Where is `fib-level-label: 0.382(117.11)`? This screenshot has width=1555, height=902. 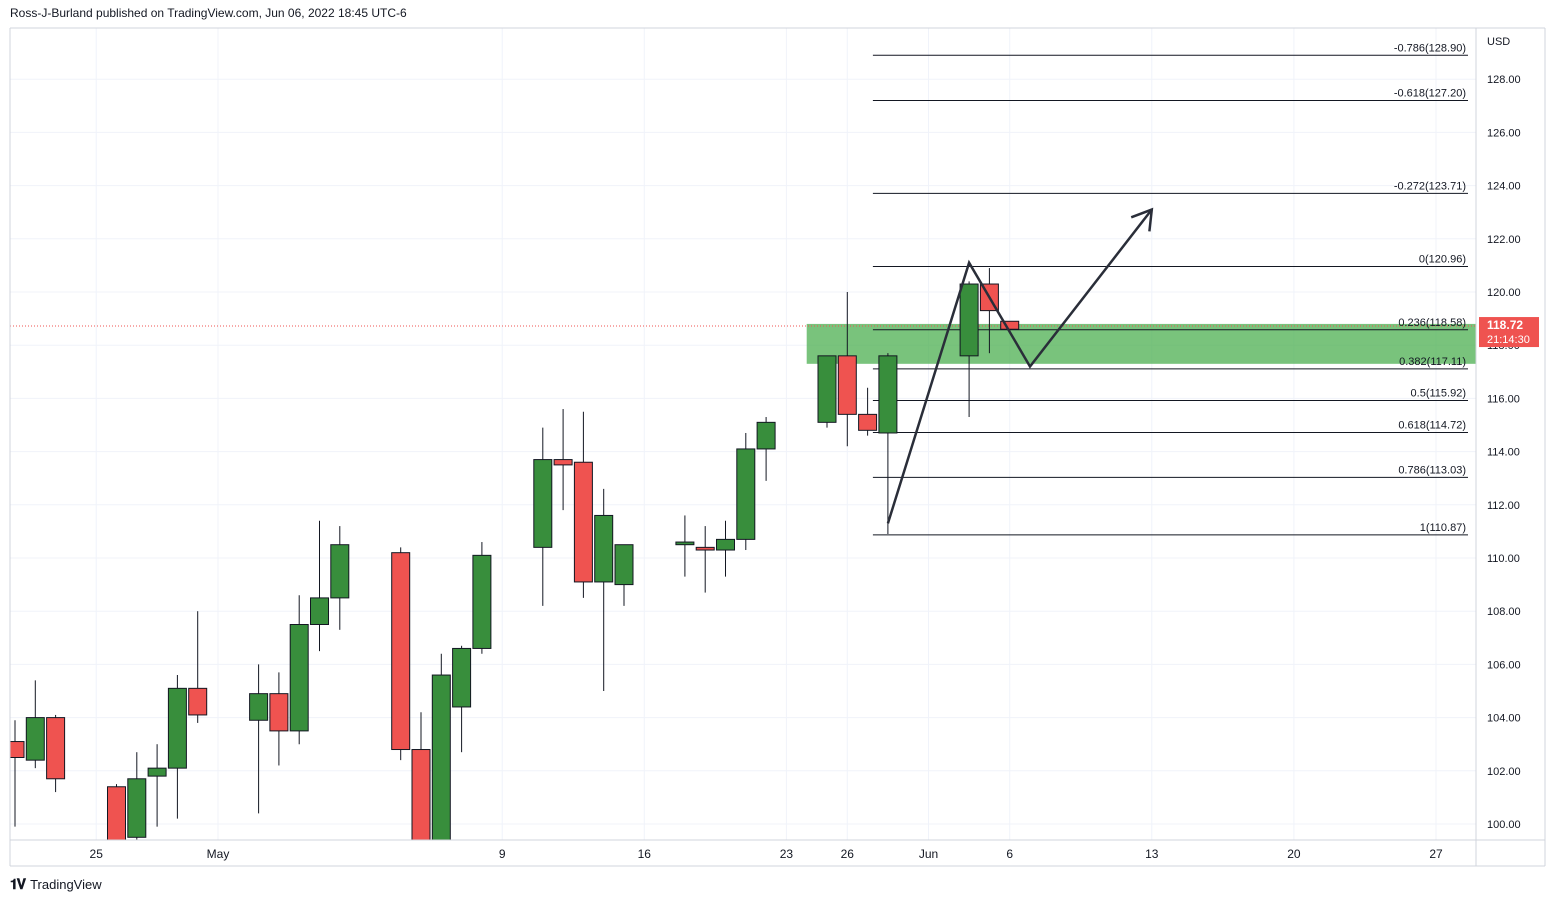
fib-level-label: 0.382(117.11) is located at coordinates (1432, 362).